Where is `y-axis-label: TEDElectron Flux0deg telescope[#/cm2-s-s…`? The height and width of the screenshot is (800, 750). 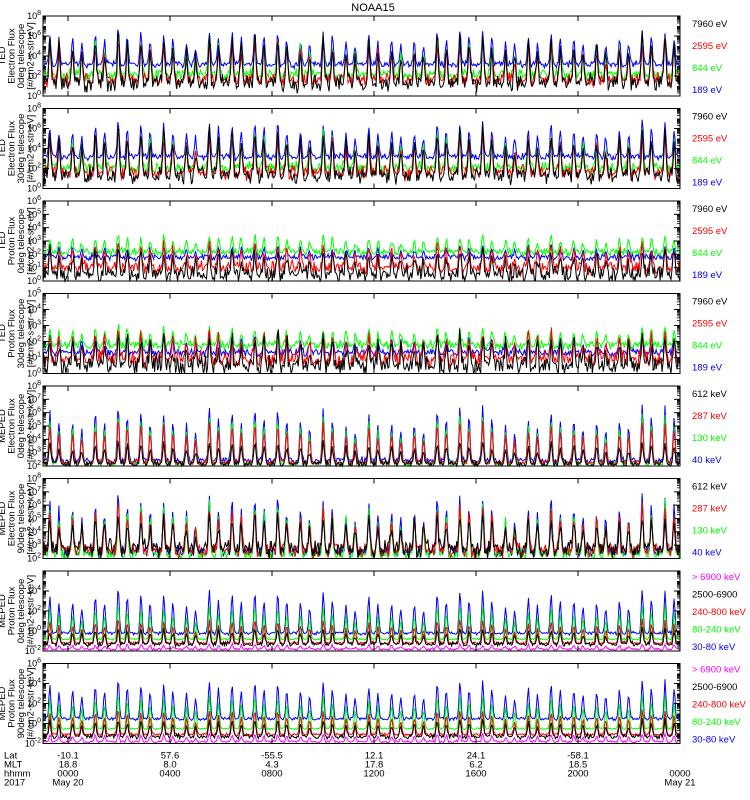 y-axis-label: TEDElectron Flux0deg telescope[#/cm2-s-s… is located at coordinates (18, 56).